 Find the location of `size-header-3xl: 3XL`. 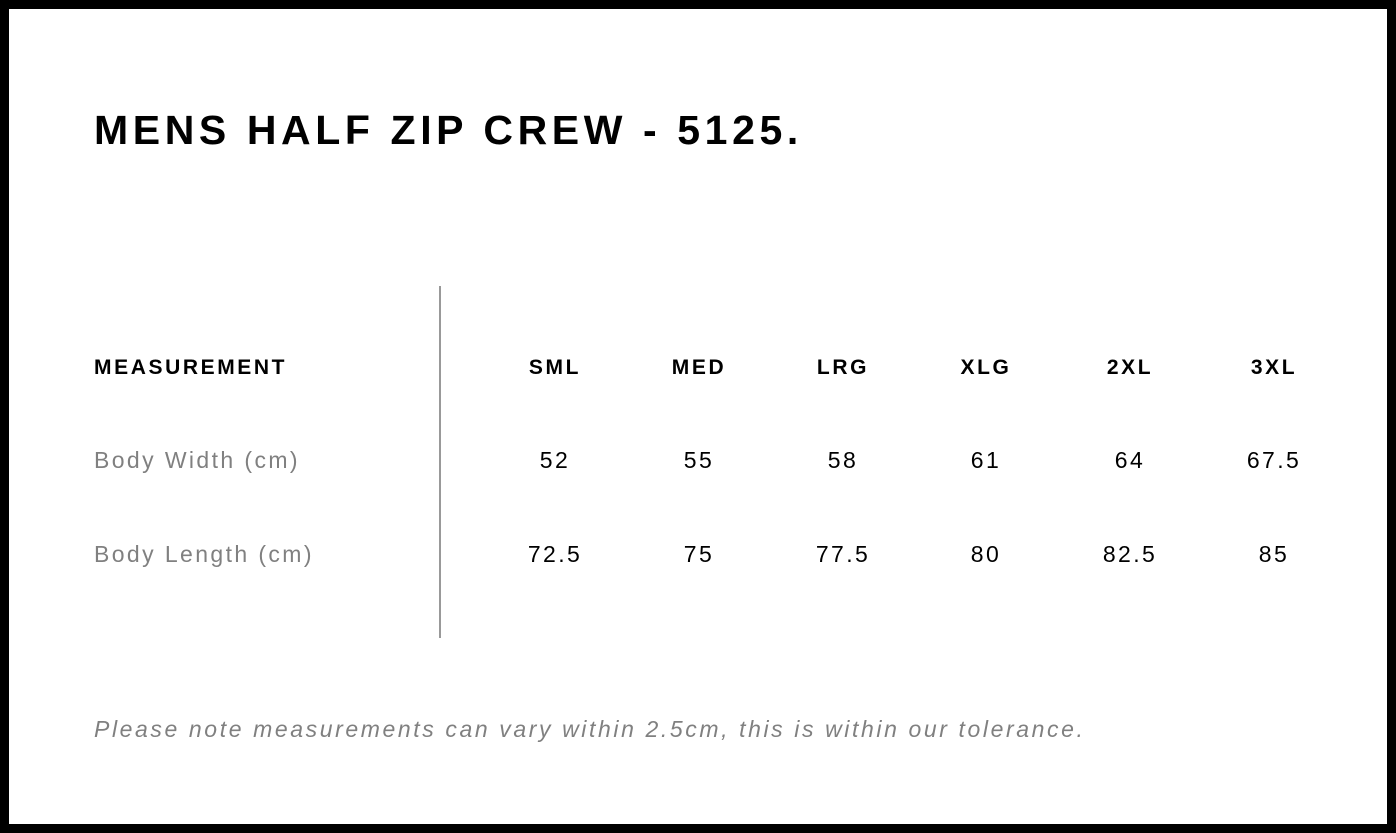

size-header-3xl: 3XL is located at coordinates (1274, 367).